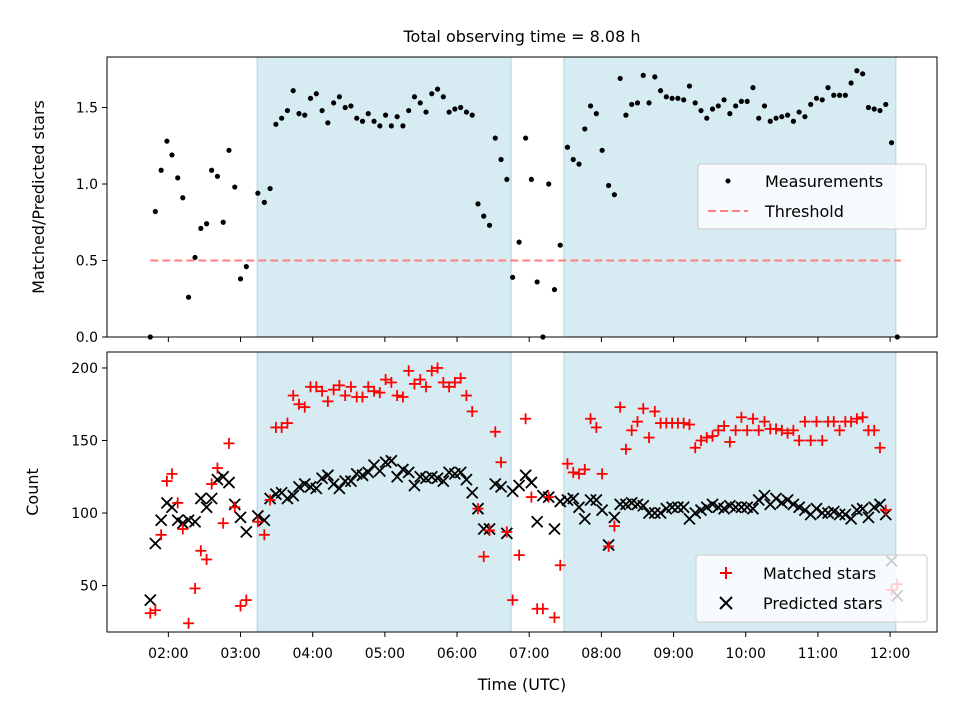  I want to click on x-tick-label: 11:00, so click(818, 654).